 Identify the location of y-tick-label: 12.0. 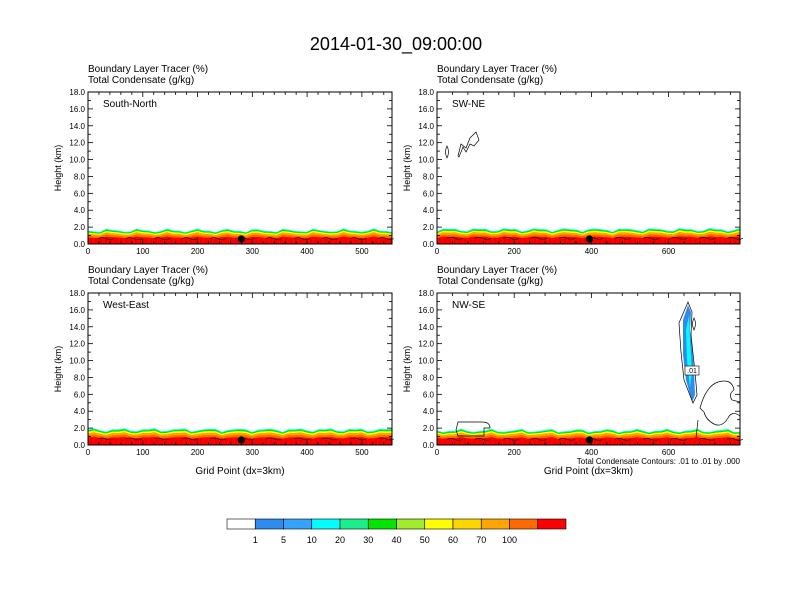
(77, 143).